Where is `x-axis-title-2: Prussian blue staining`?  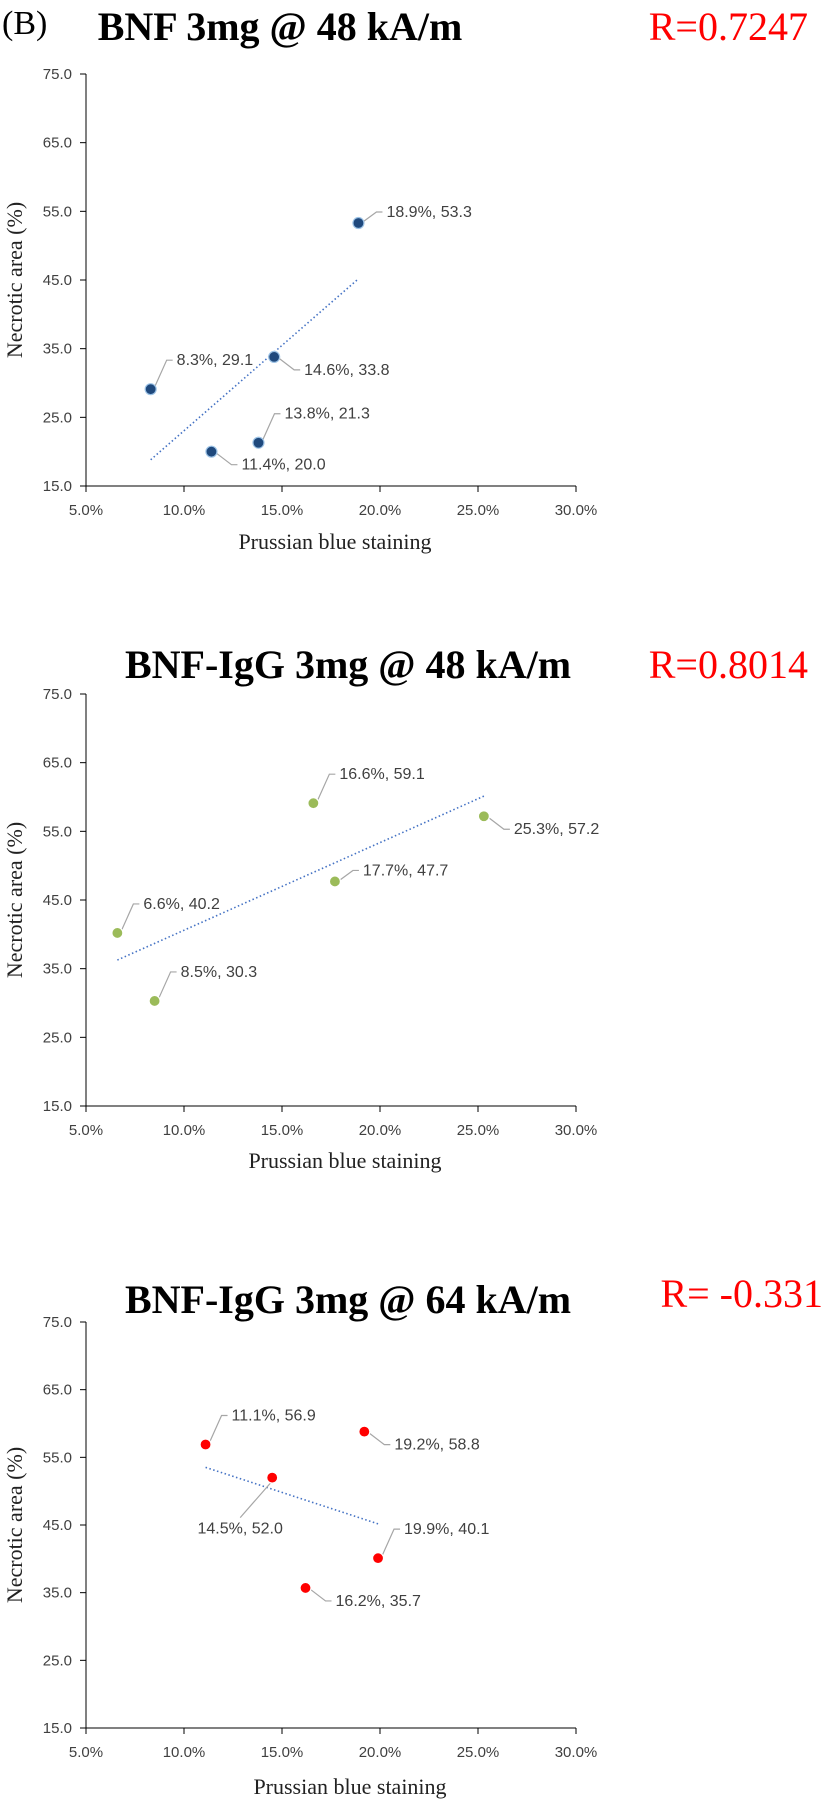
x-axis-title-2: Prussian blue staining is located at coordinates (344, 1160).